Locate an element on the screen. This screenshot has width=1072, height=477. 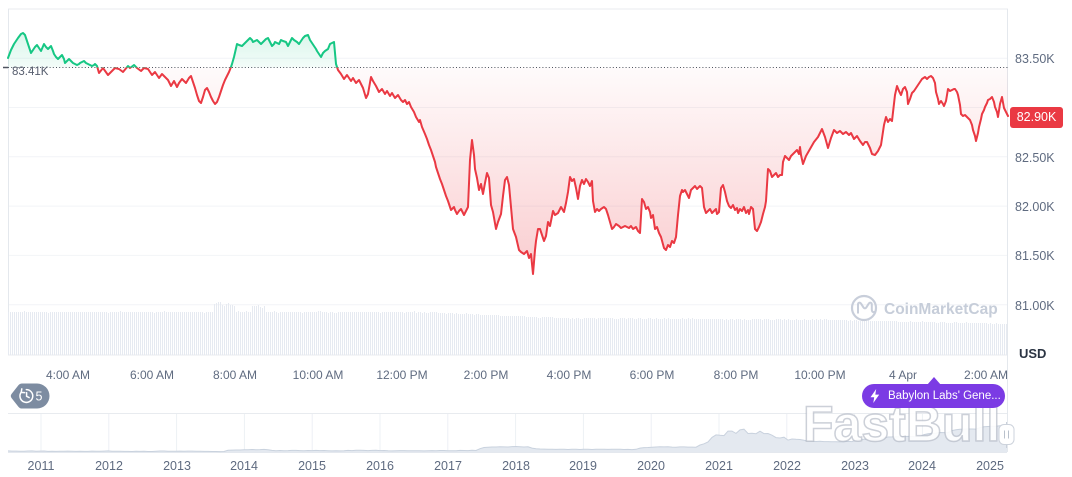
svg-text: 5 is located at coordinates (39, 397).